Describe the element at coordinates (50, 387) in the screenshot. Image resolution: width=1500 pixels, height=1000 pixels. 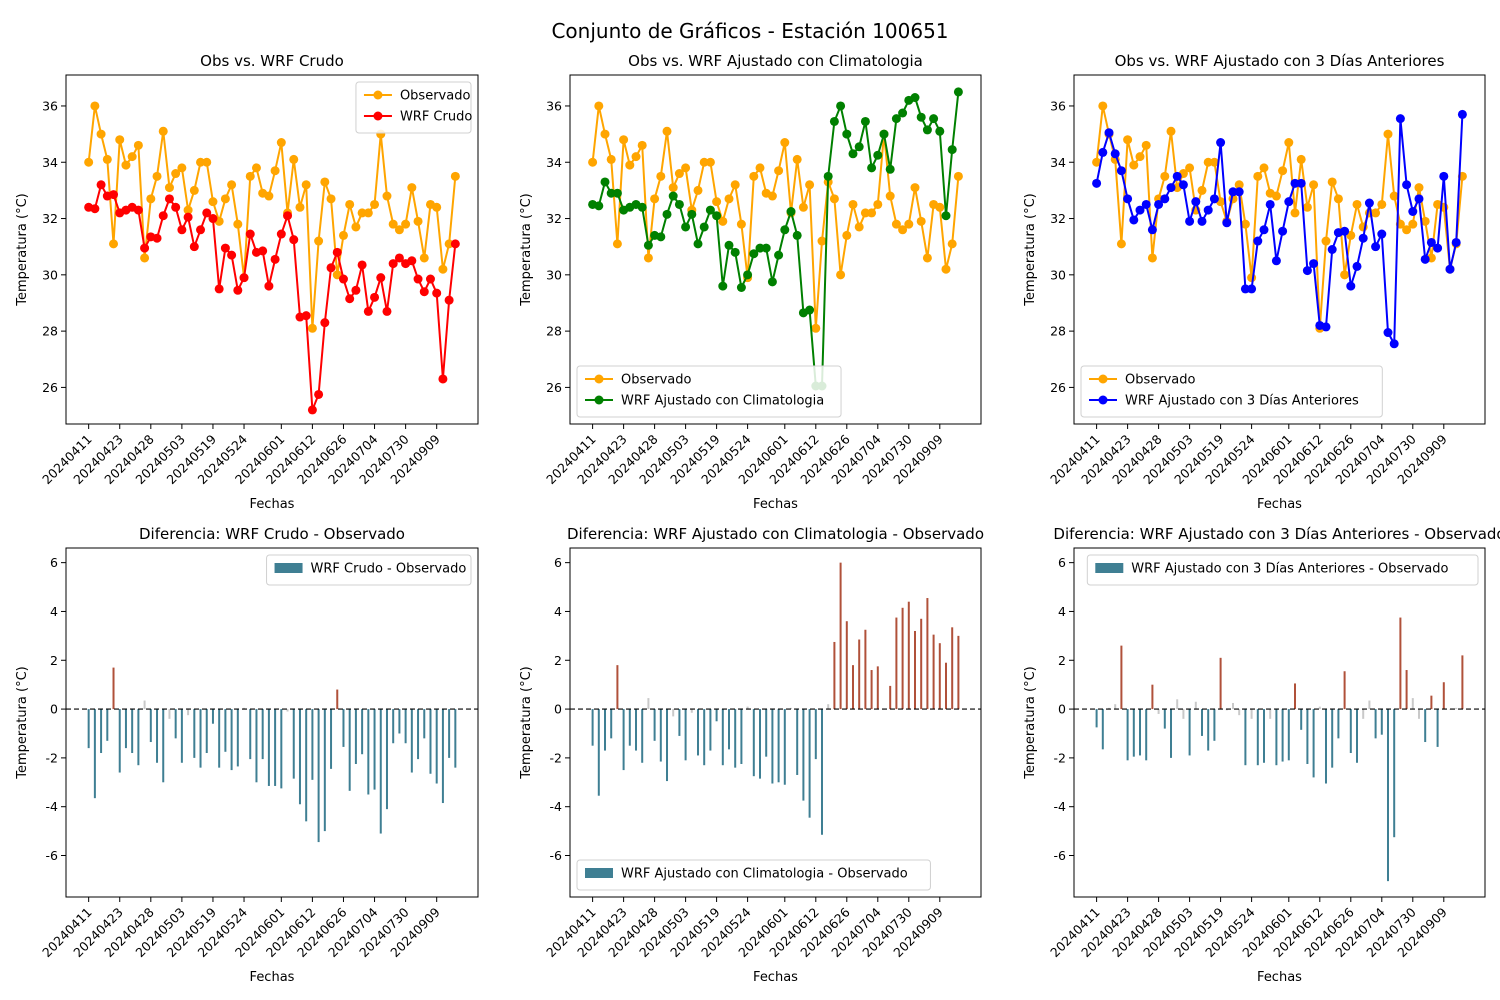
I see `y-tick-label: 26` at that location.